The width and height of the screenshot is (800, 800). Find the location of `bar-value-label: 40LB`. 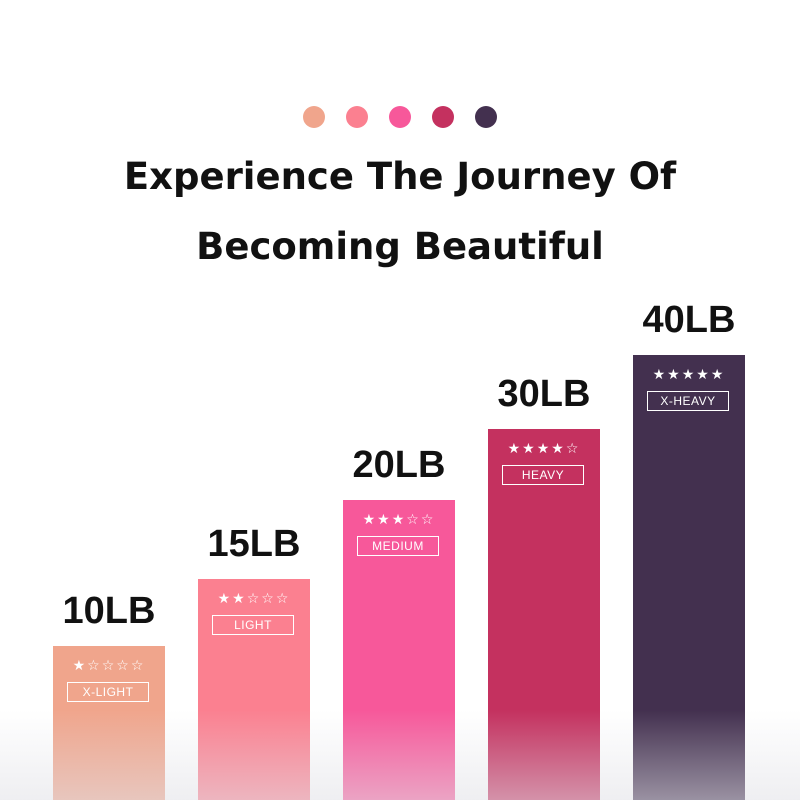

bar-value-label: 40LB is located at coordinates (689, 320).